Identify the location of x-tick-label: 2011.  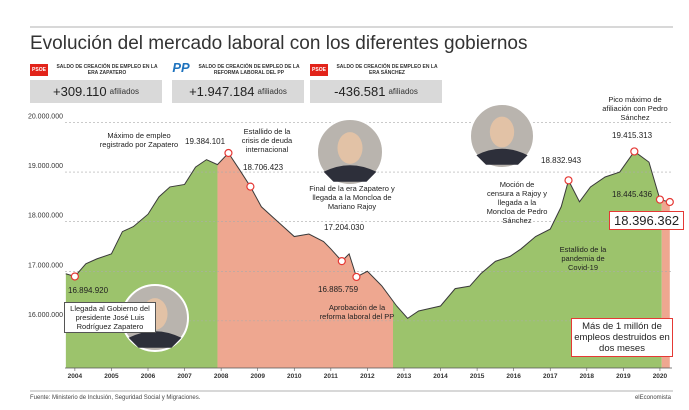
(331, 376).